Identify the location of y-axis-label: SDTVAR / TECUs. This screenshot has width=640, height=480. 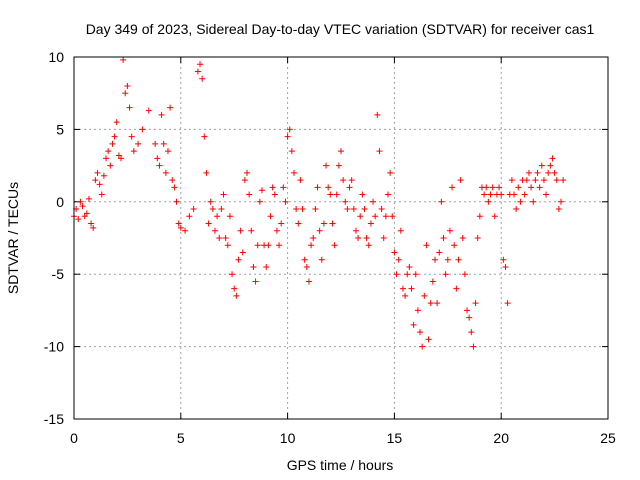
(13, 238).